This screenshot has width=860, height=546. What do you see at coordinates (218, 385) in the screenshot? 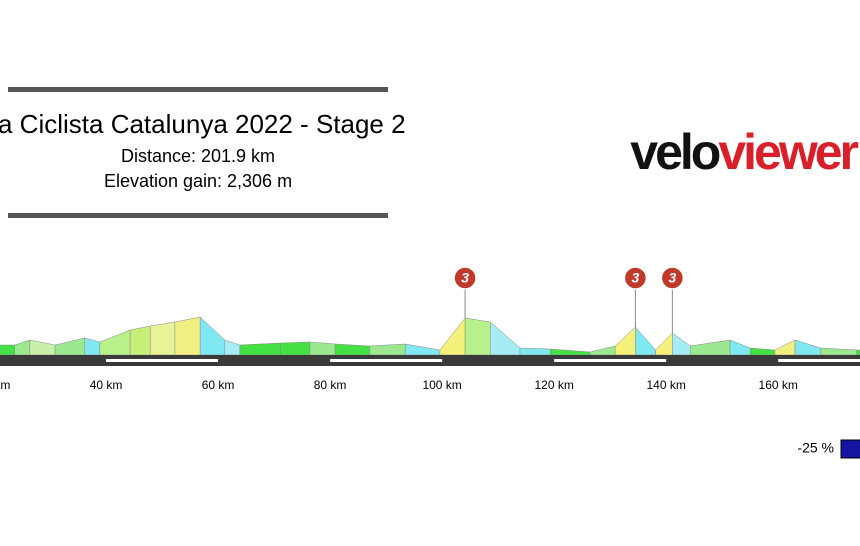
I see `x-tick-label: 60 km` at bounding box center [218, 385].